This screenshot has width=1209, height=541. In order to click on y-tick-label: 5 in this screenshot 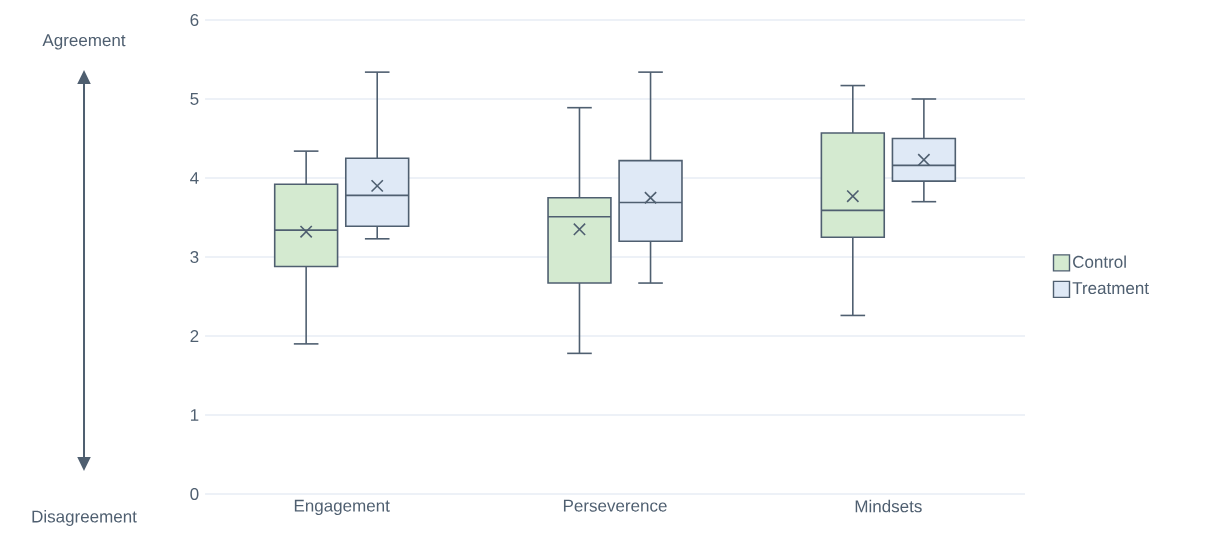, I will do `click(194, 99)`.